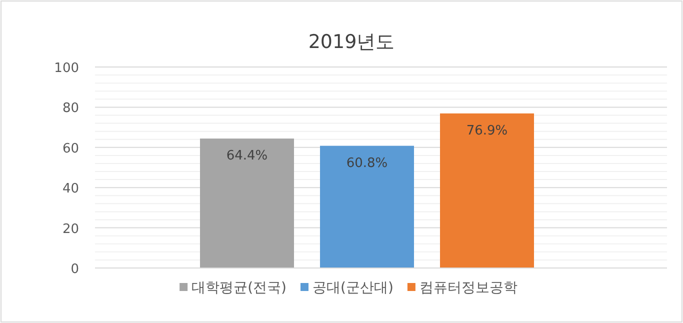 Image resolution: width=683 pixels, height=323 pixels. Describe the element at coordinates (351, 42) in the screenshot. I see `chart-title: 2019년도` at that location.